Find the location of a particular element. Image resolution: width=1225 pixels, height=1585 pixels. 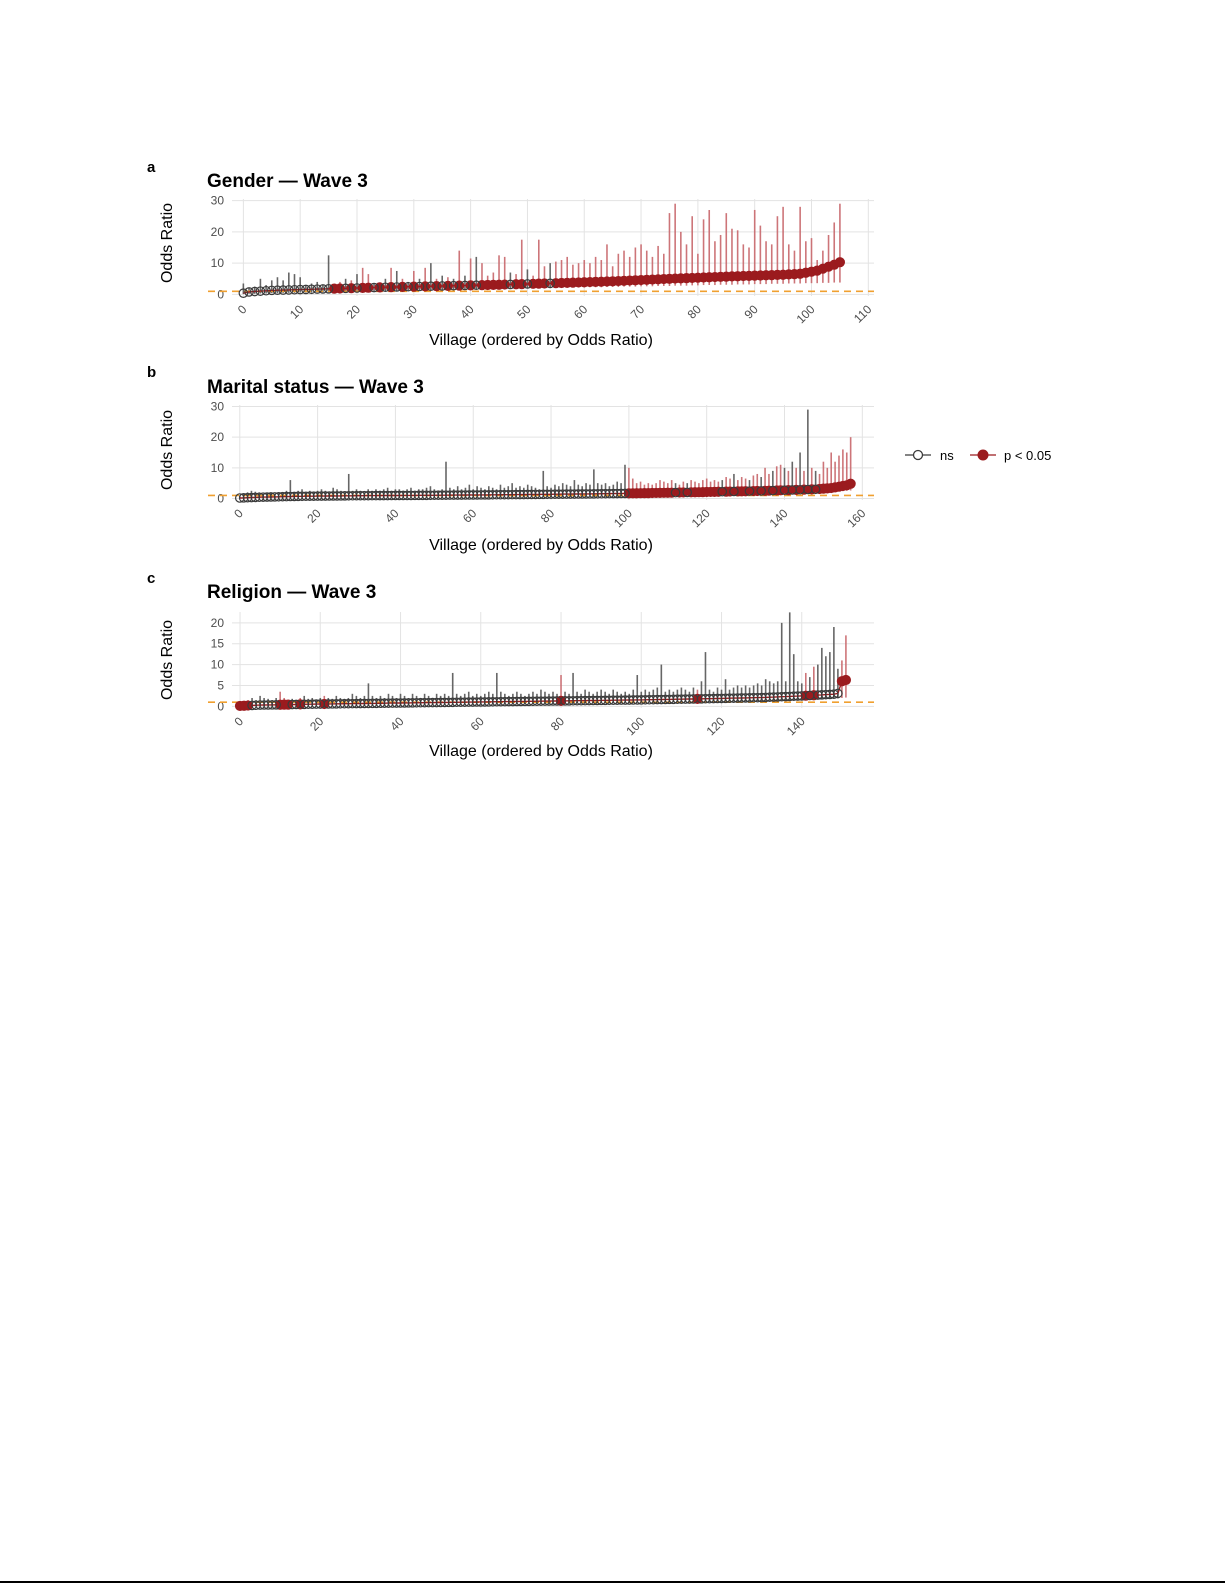

plot-area: 0 10 20 30 0 10 20 30 40 50 60 70 80 90 100 110 is located at coordinates (541, 260).